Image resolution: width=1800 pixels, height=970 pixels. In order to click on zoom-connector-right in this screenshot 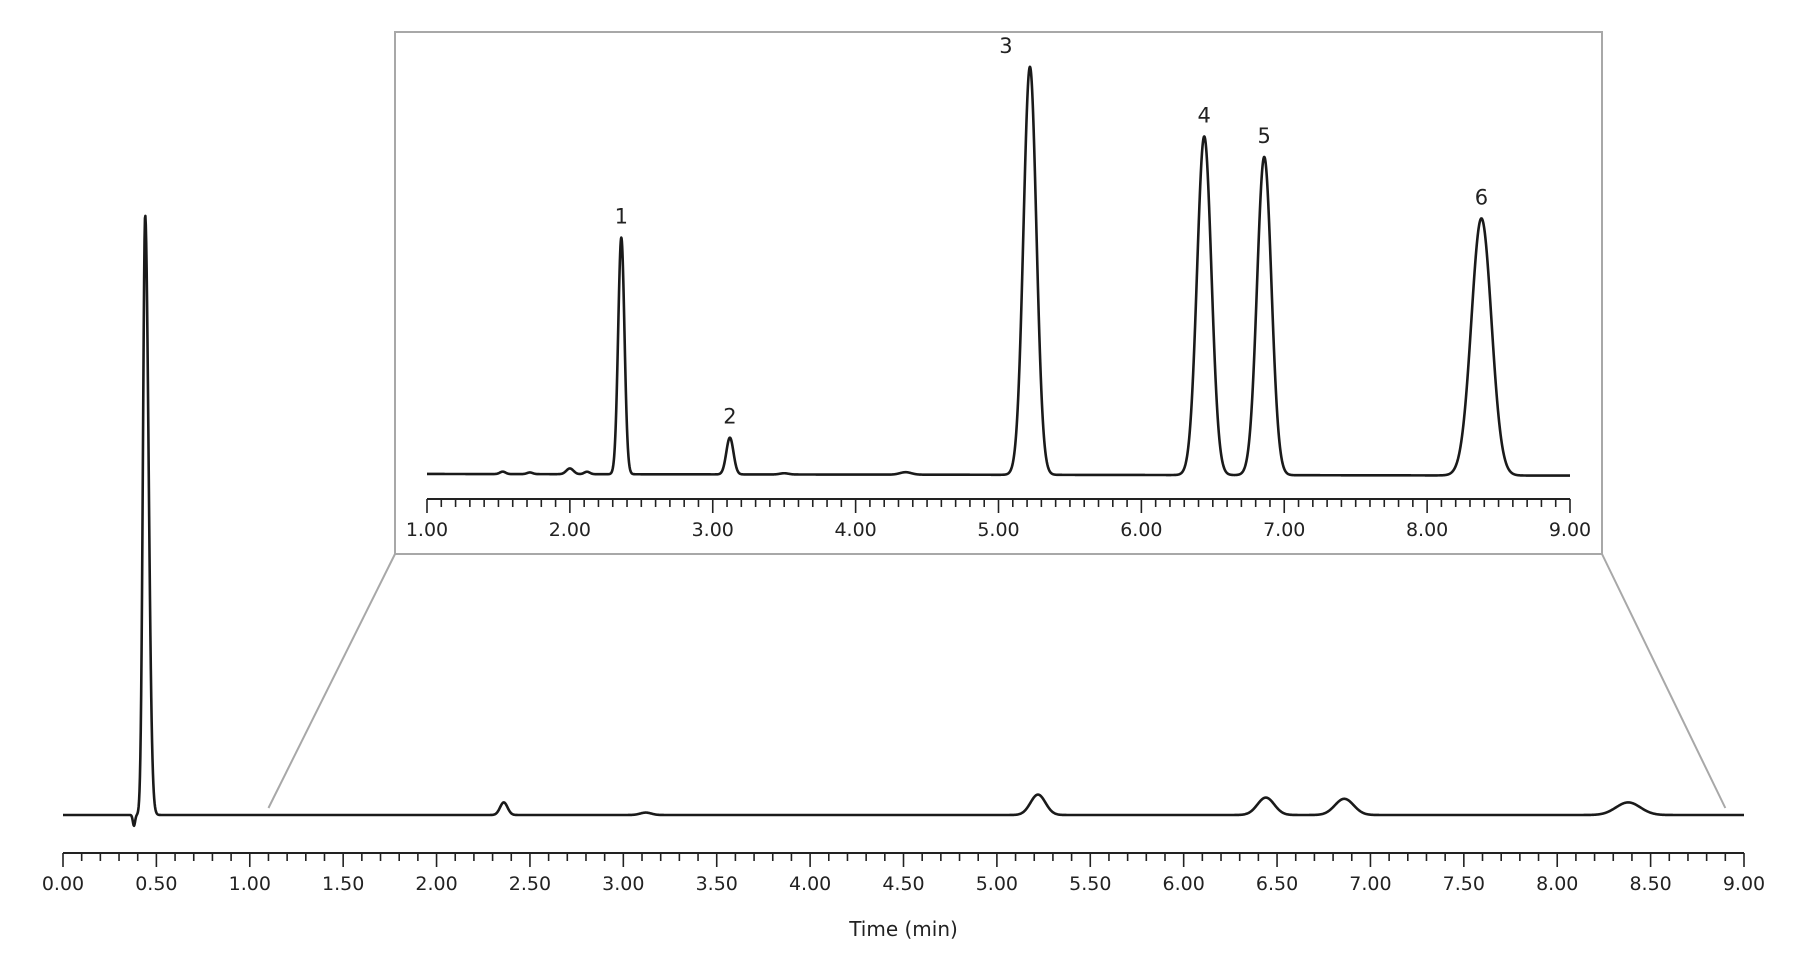, I will do `click(1664, 681)`.